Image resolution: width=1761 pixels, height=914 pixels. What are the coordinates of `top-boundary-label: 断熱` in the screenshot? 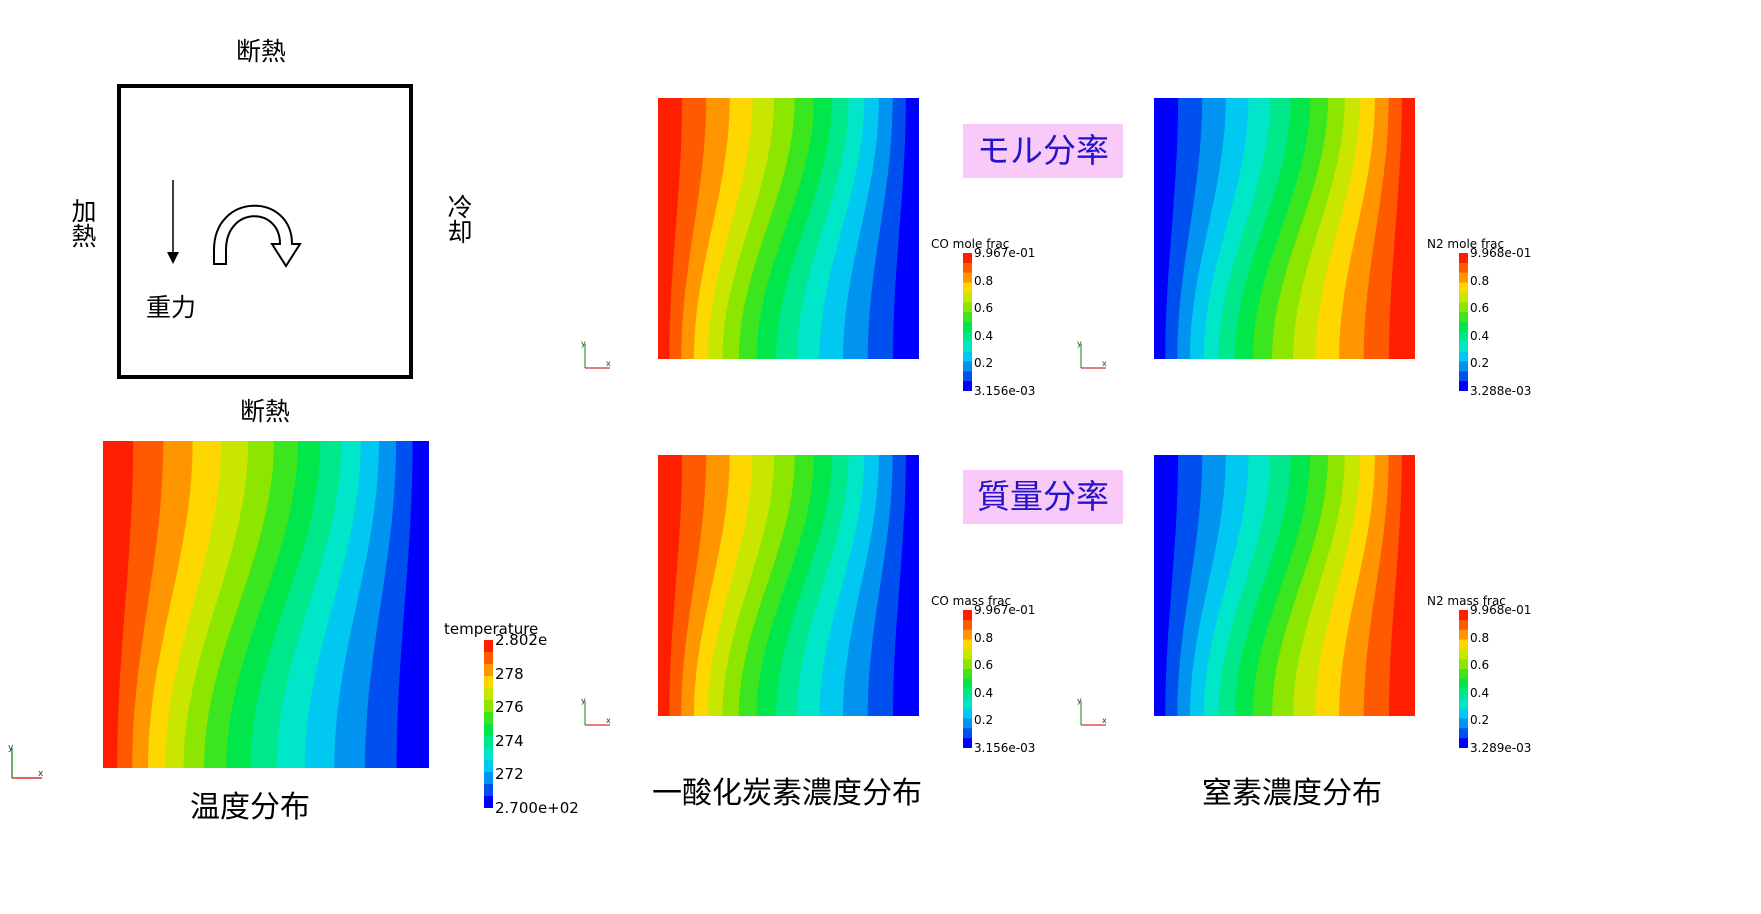 It's located at (261, 51).